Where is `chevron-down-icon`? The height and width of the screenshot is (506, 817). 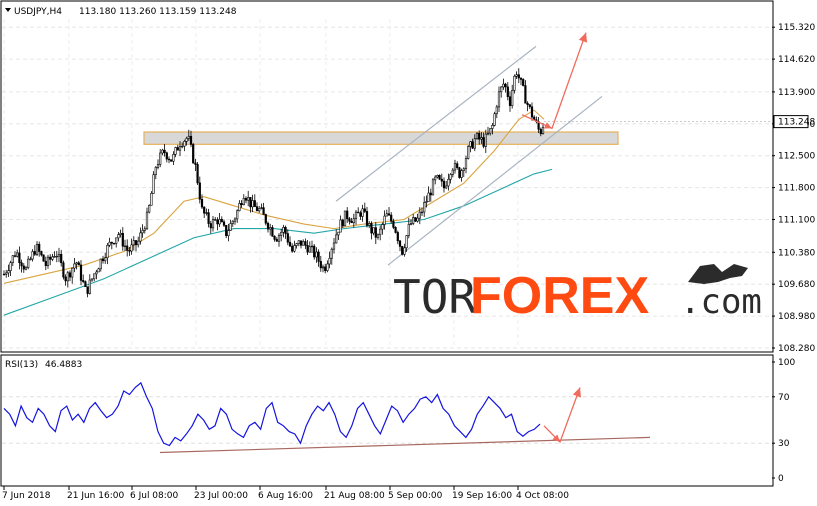 chevron-down-icon is located at coordinates (8, 10).